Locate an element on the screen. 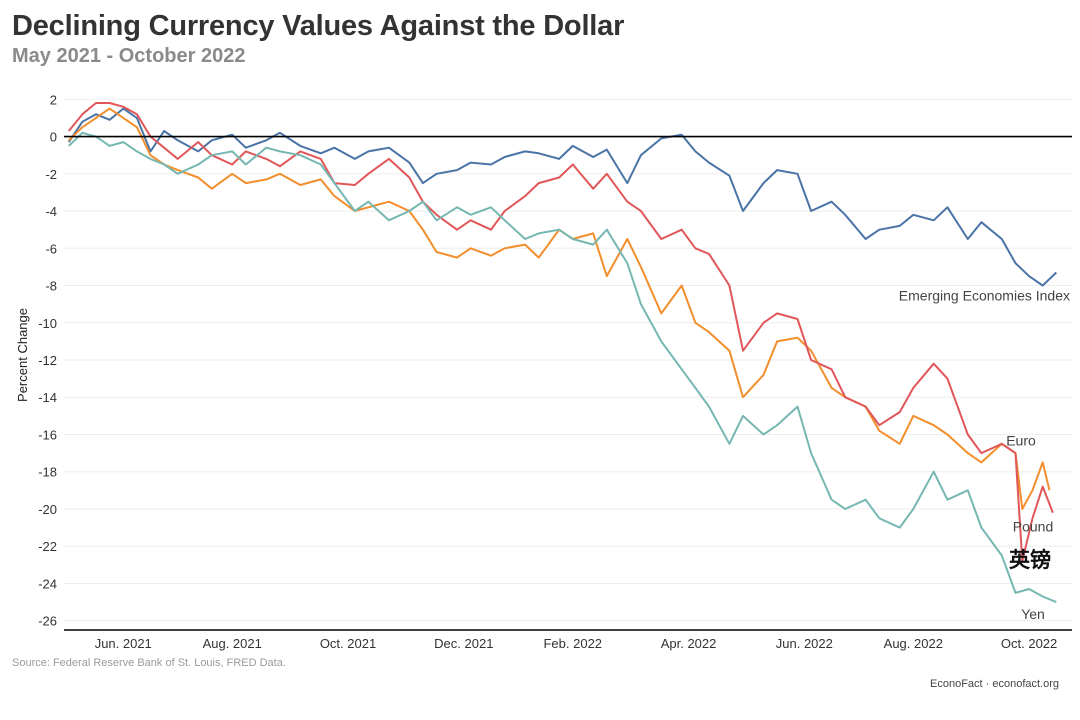  series-label-yen: Yen is located at coordinates (1033, 614).